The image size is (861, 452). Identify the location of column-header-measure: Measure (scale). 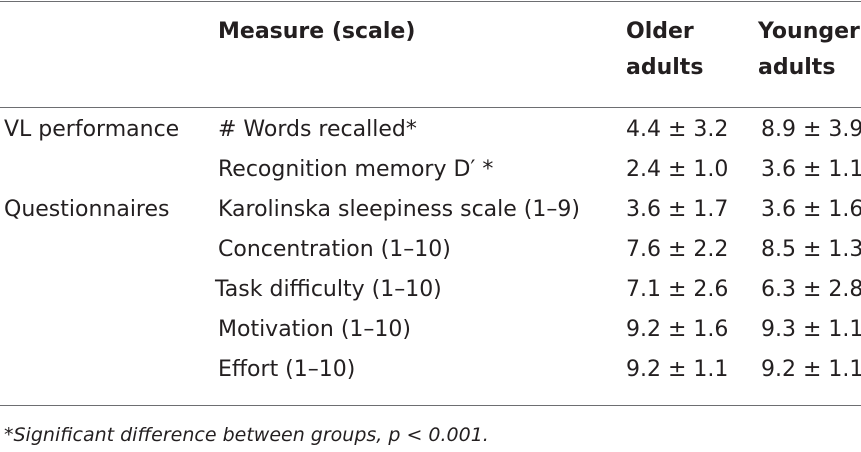
(317, 31).